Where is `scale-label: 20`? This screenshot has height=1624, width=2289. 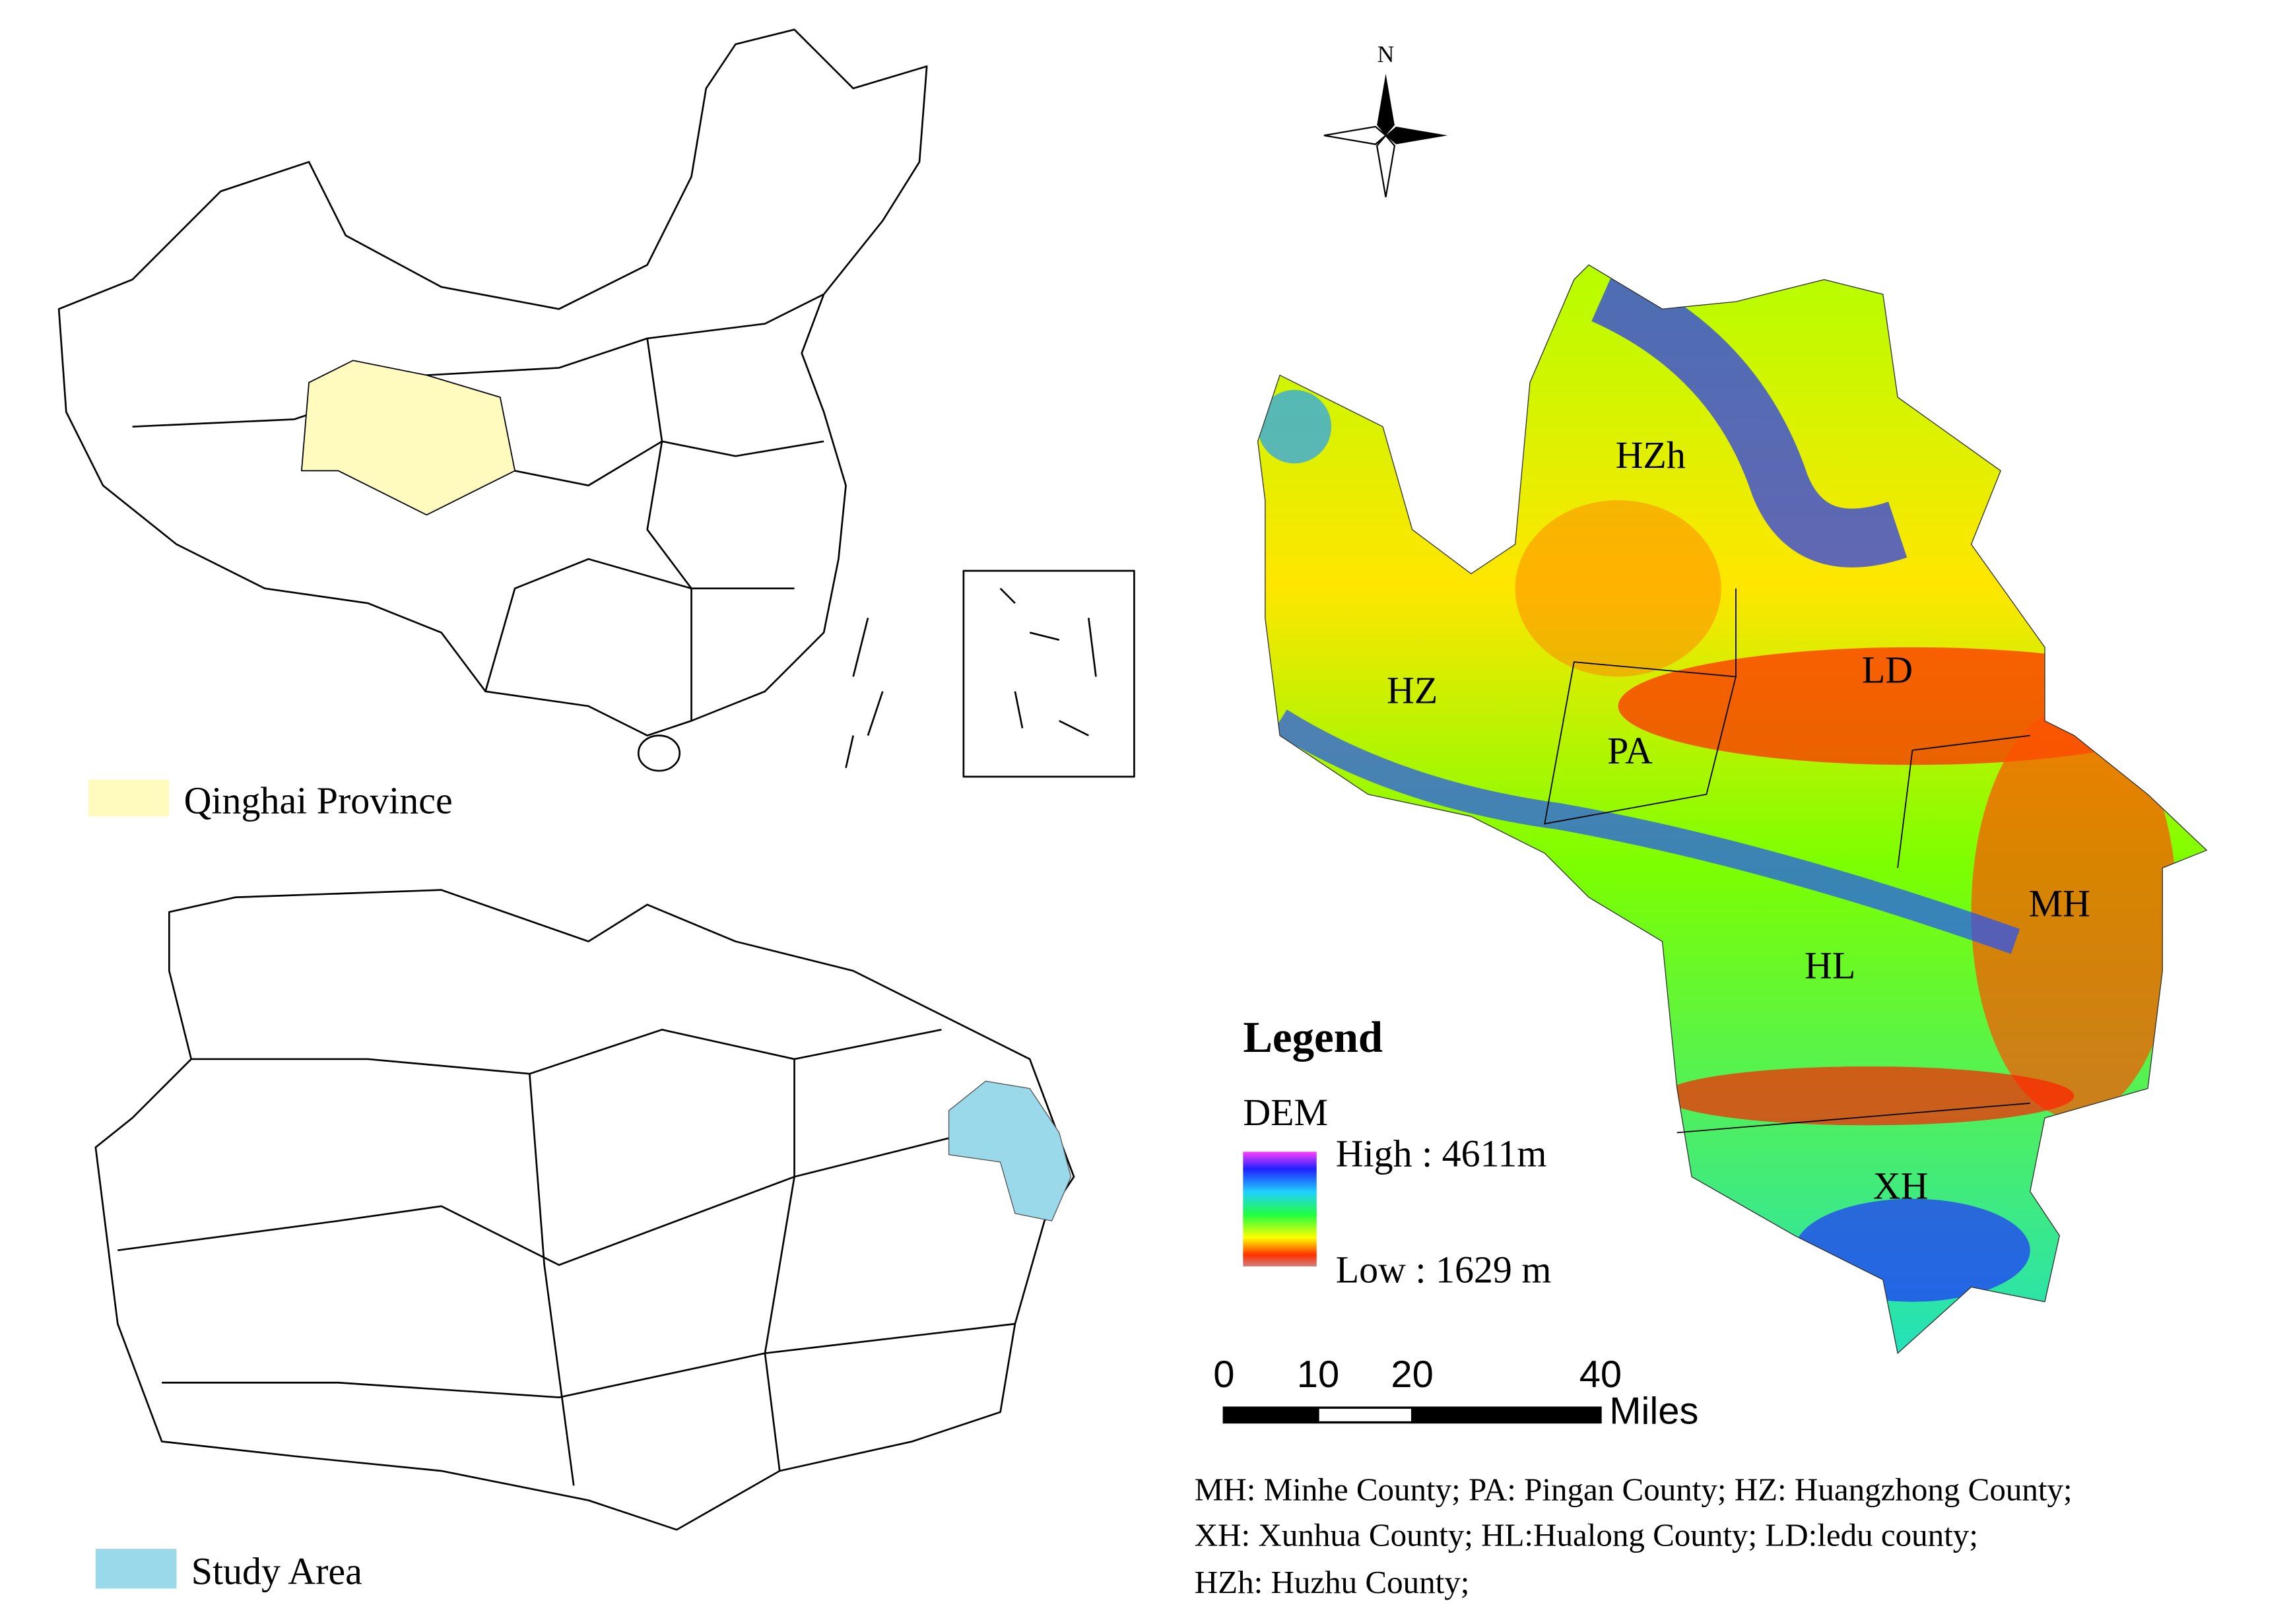 scale-label: 20 is located at coordinates (1412, 1375).